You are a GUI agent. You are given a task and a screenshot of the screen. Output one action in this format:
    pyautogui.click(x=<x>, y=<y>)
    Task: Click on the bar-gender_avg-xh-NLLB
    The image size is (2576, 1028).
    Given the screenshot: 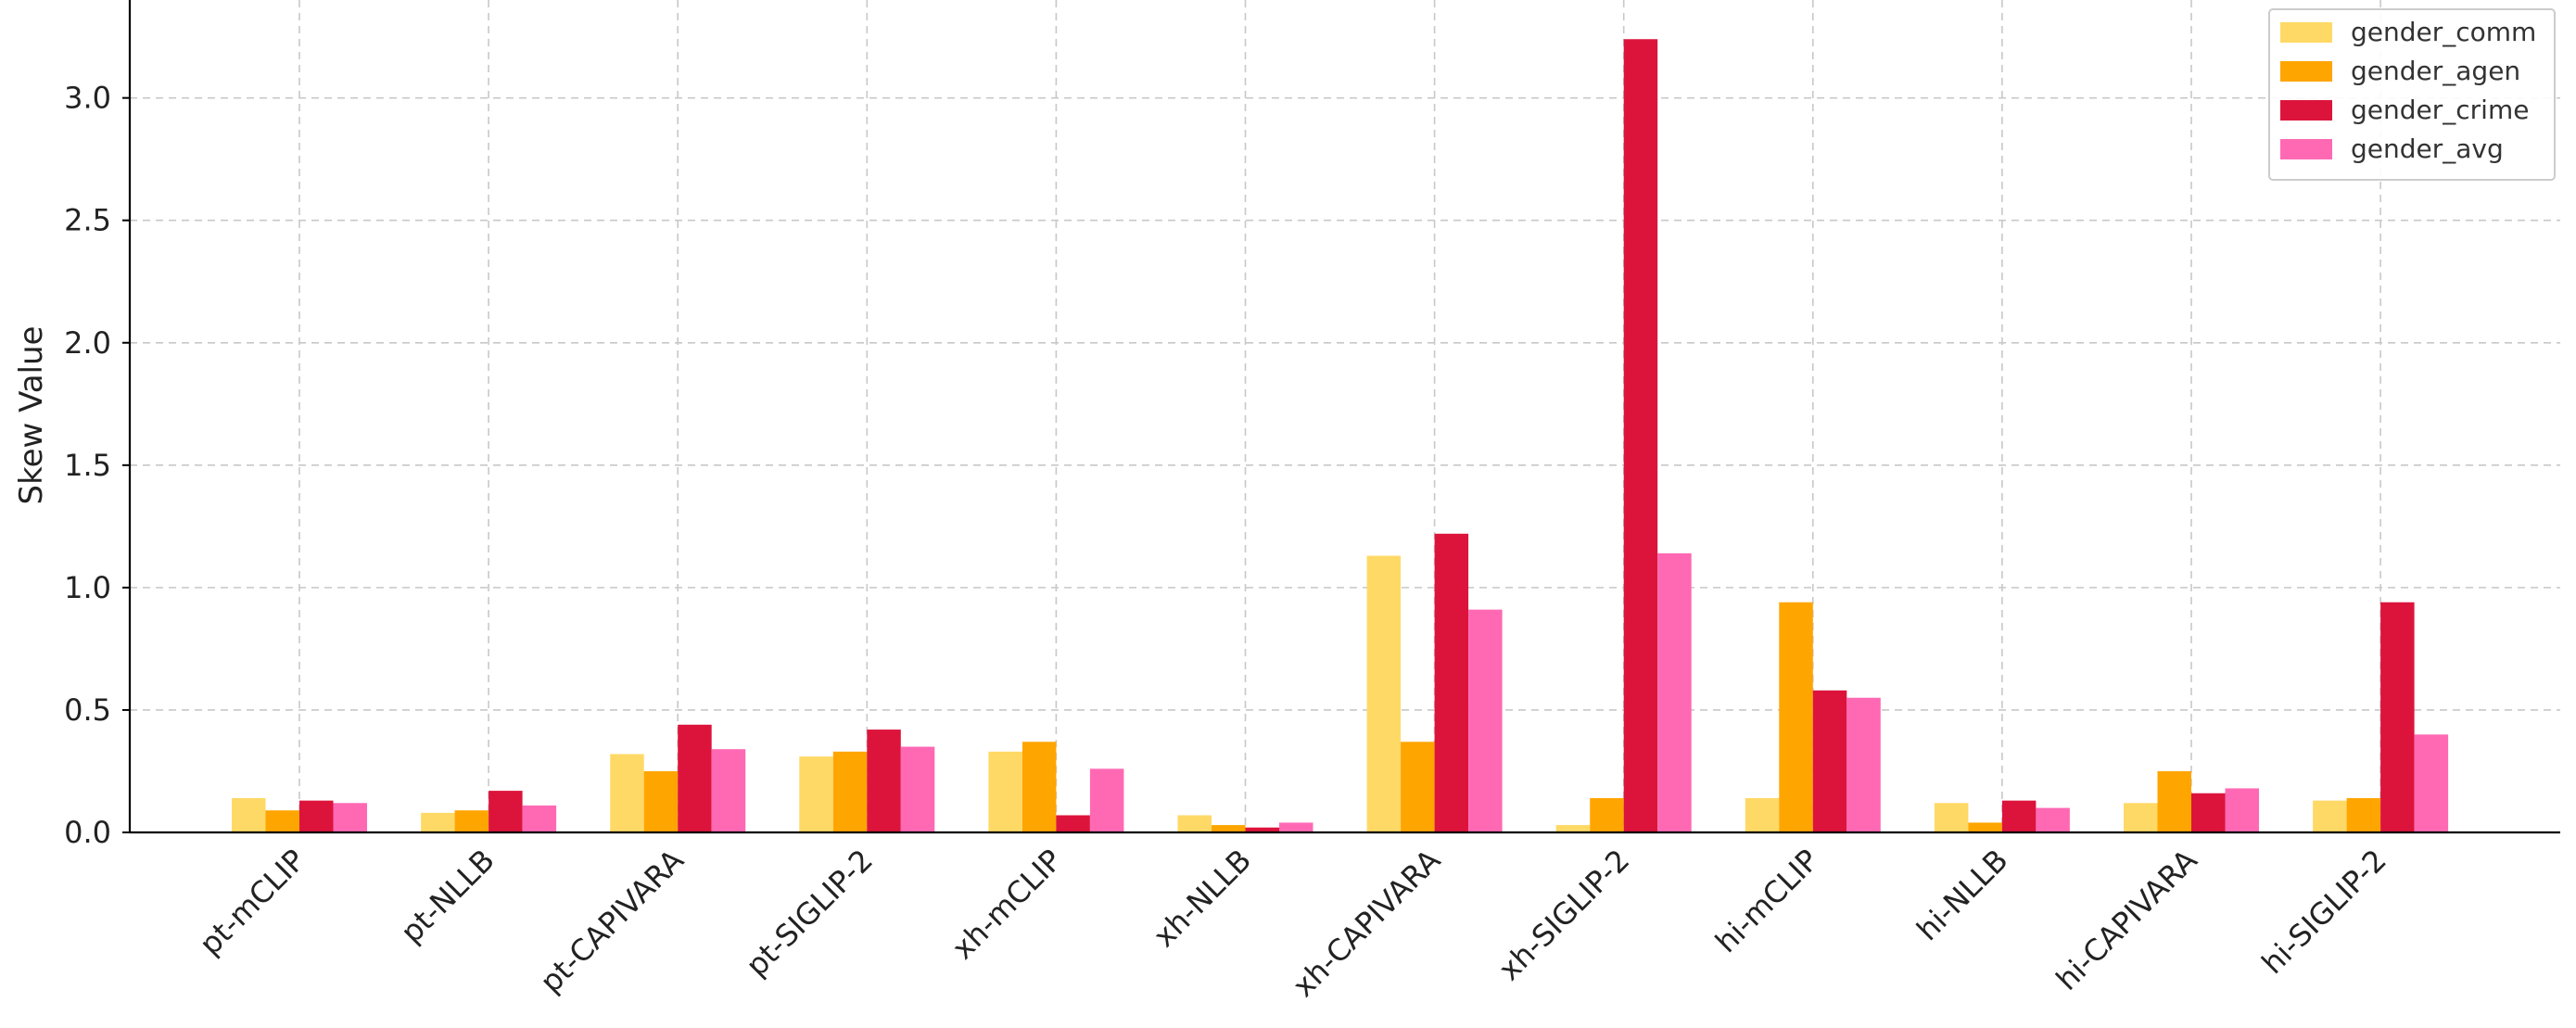 What is the action you would take?
    pyautogui.click(x=1296, y=827)
    